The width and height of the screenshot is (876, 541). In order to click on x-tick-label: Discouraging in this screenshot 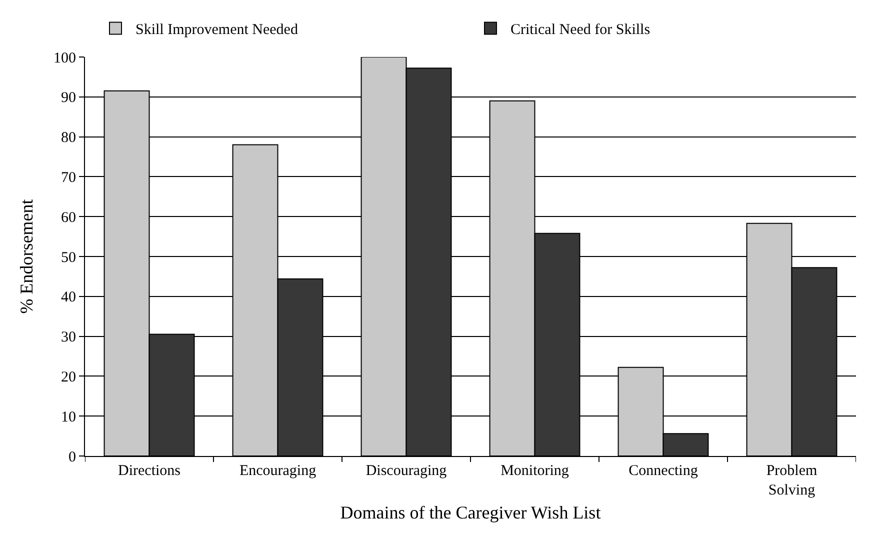, I will do `click(407, 471)`.